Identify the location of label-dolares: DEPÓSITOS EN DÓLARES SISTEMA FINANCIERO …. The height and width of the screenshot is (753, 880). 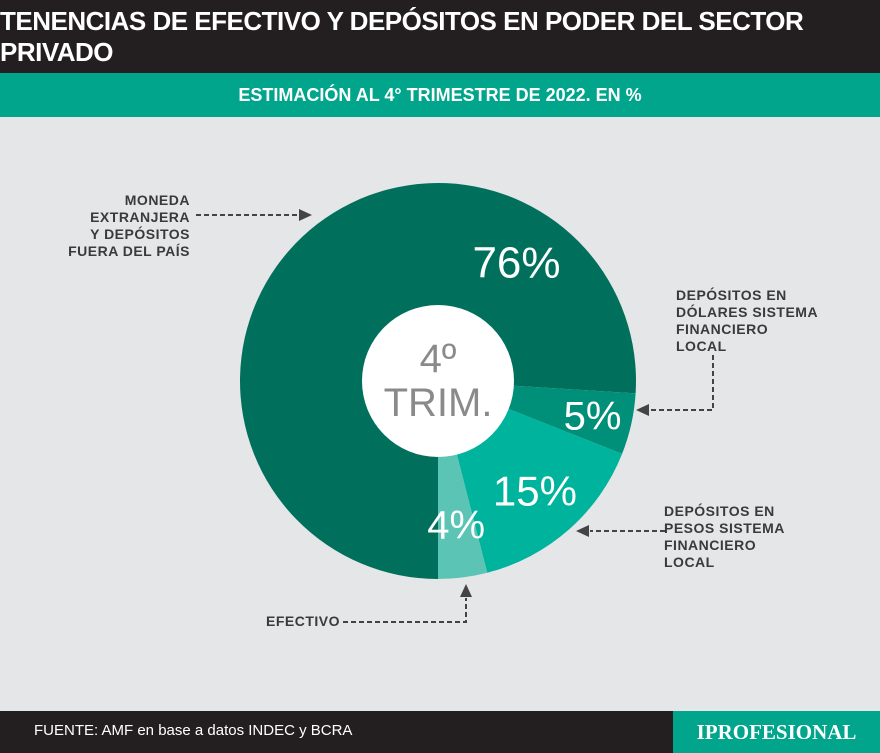
(747, 321).